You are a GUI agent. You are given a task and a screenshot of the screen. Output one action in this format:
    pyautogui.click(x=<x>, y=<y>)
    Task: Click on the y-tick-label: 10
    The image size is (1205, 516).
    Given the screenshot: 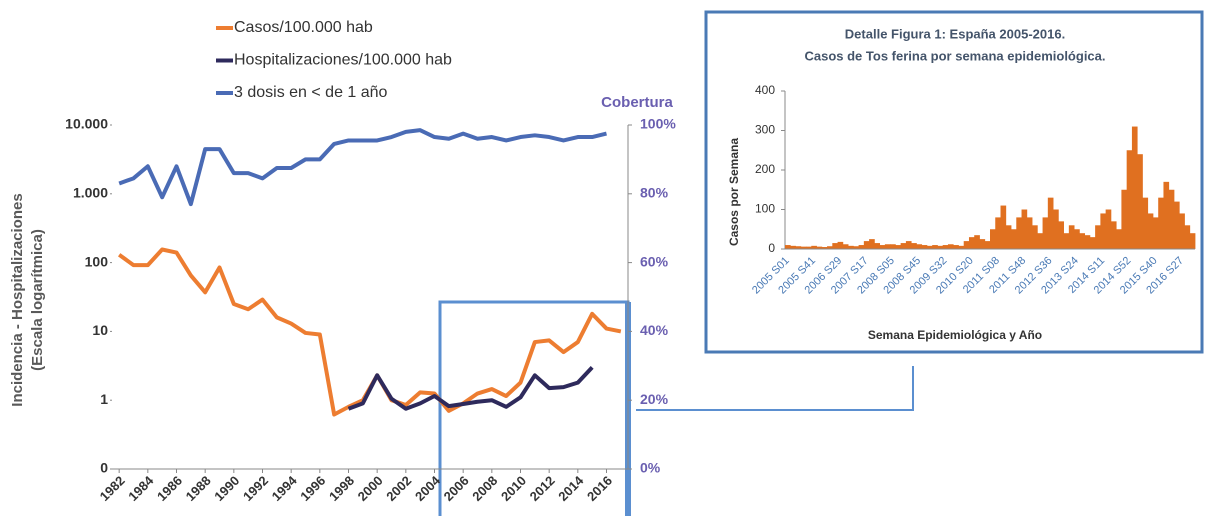 What is the action you would take?
    pyautogui.click(x=100, y=330)
    